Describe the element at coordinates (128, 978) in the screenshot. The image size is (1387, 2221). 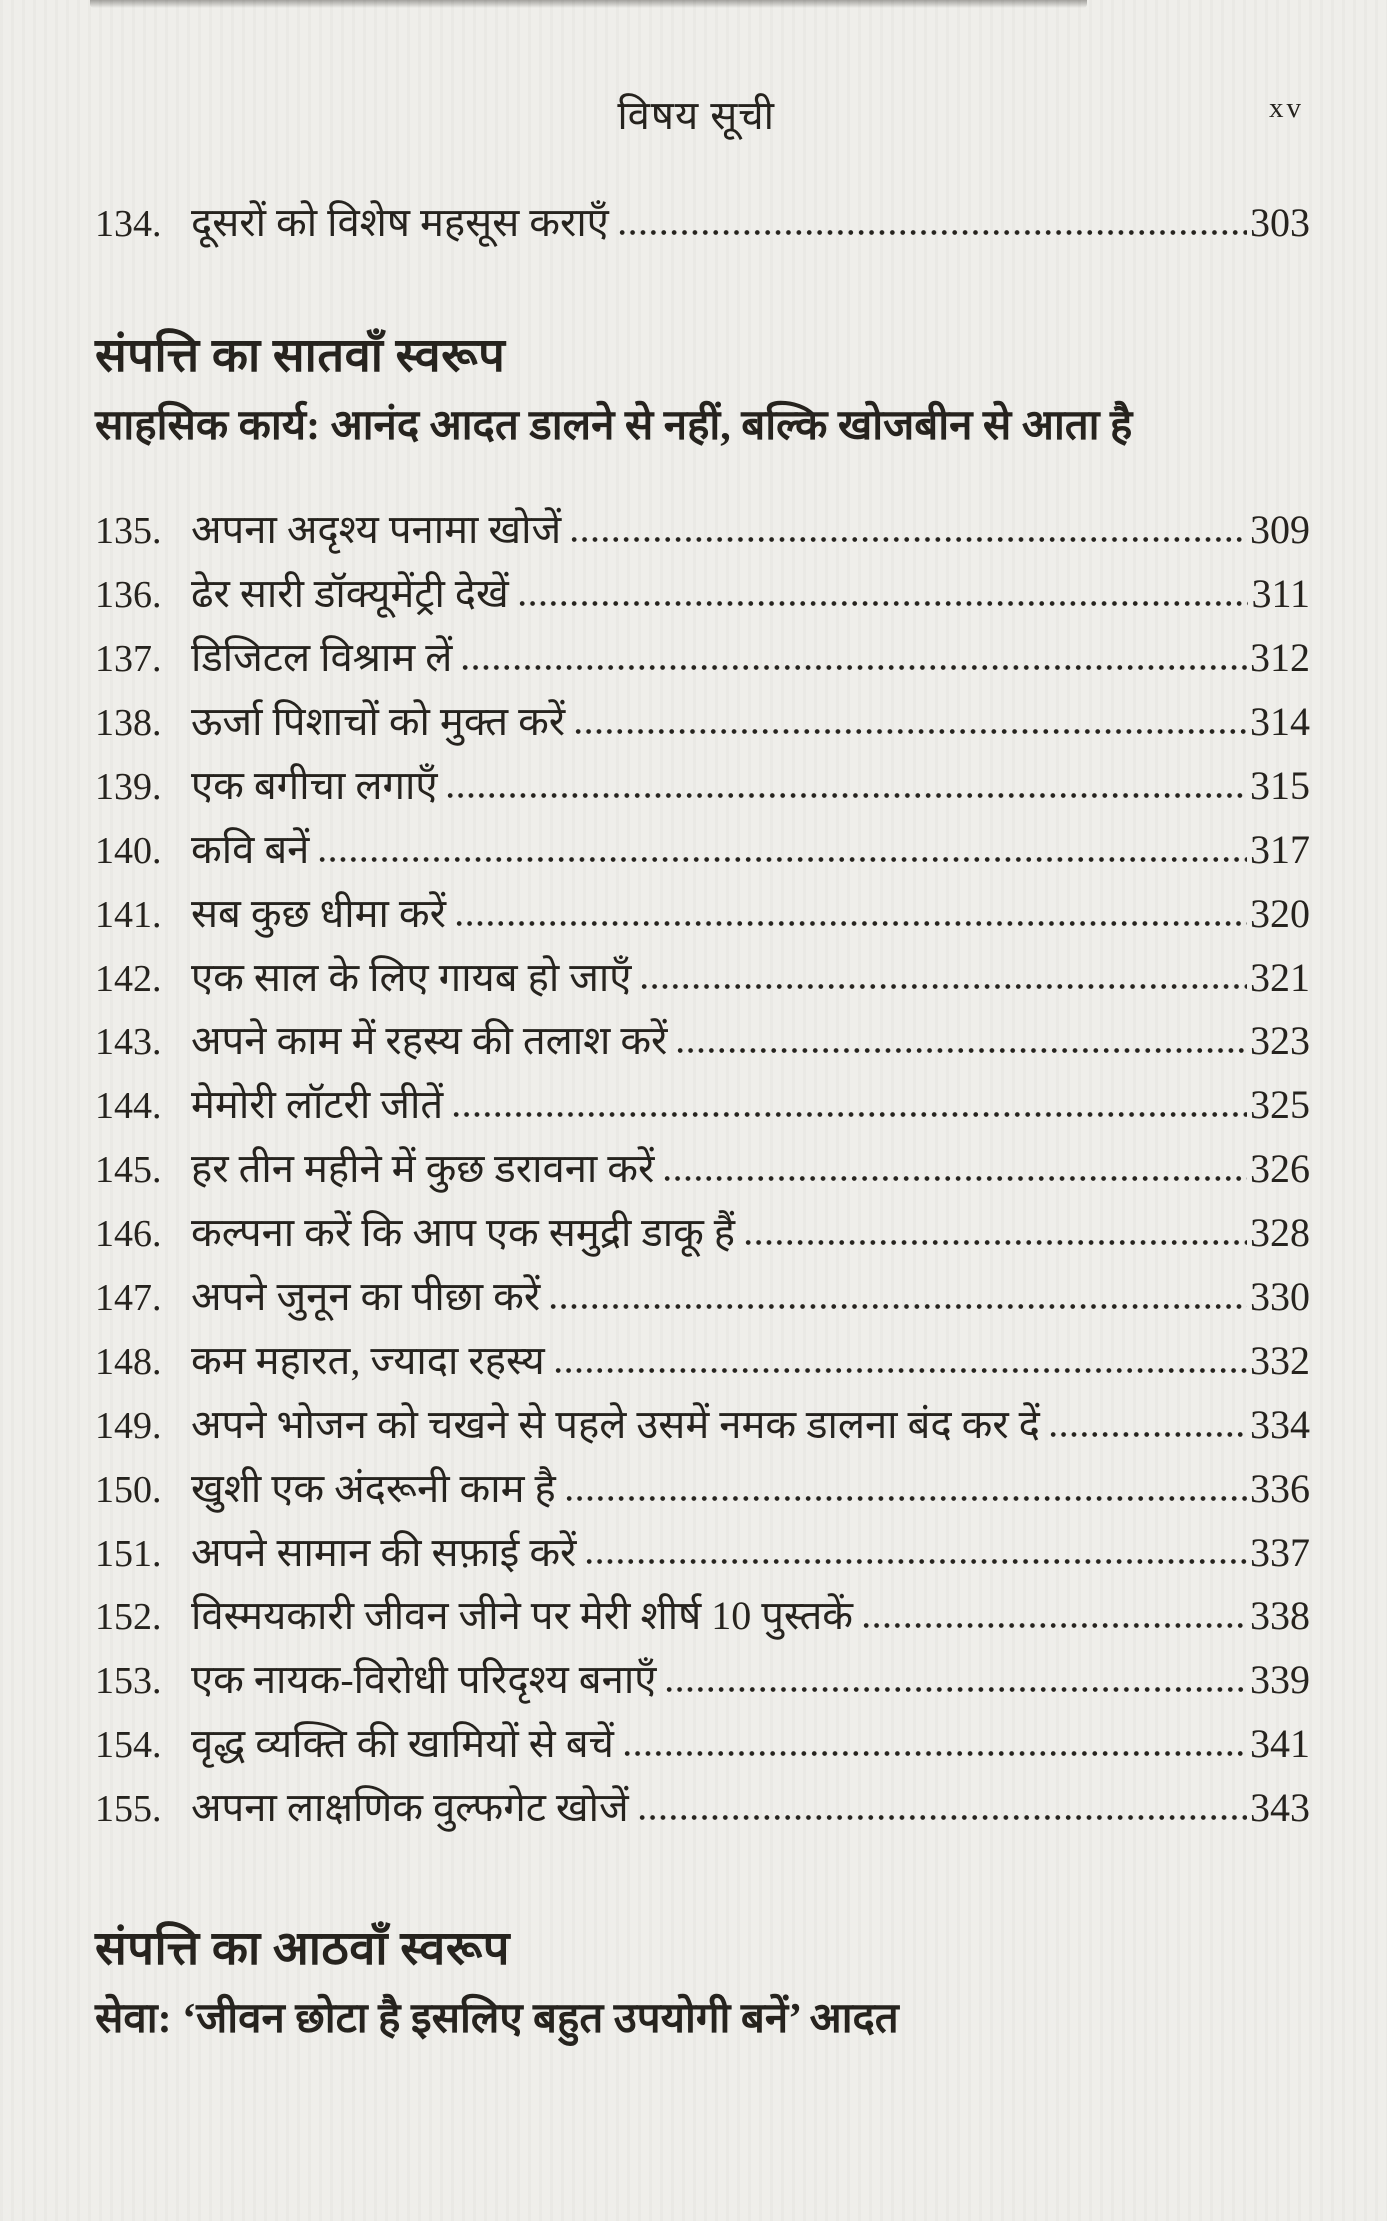
I see `toc-entry-number: 142.` at that location.